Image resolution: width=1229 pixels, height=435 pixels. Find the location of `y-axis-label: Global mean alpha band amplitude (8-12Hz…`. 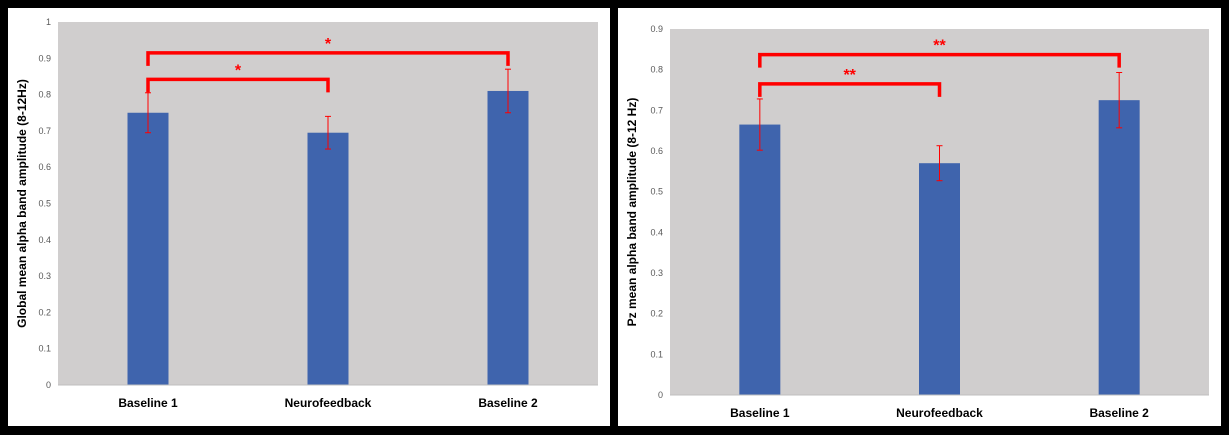

y-axis-label: Global mean alpha band amplitude (8-12Hz… is located at coordinates (22, 203).